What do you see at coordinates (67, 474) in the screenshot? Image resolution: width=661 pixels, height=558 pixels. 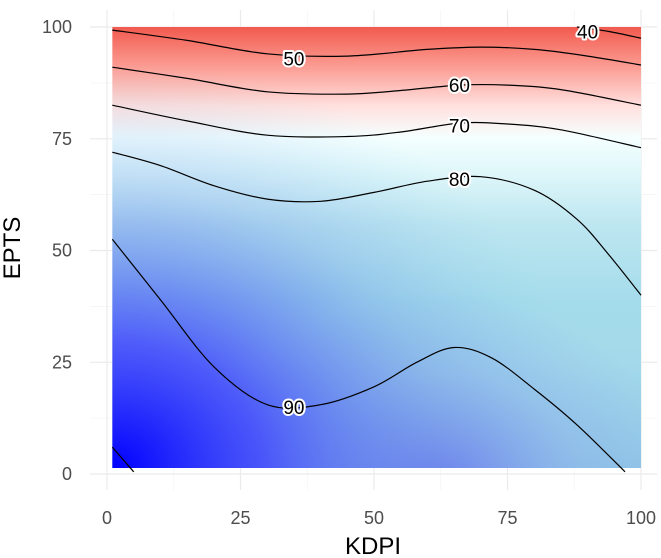 I see `y-tick-label: 0` at bounding box center [67, 474].